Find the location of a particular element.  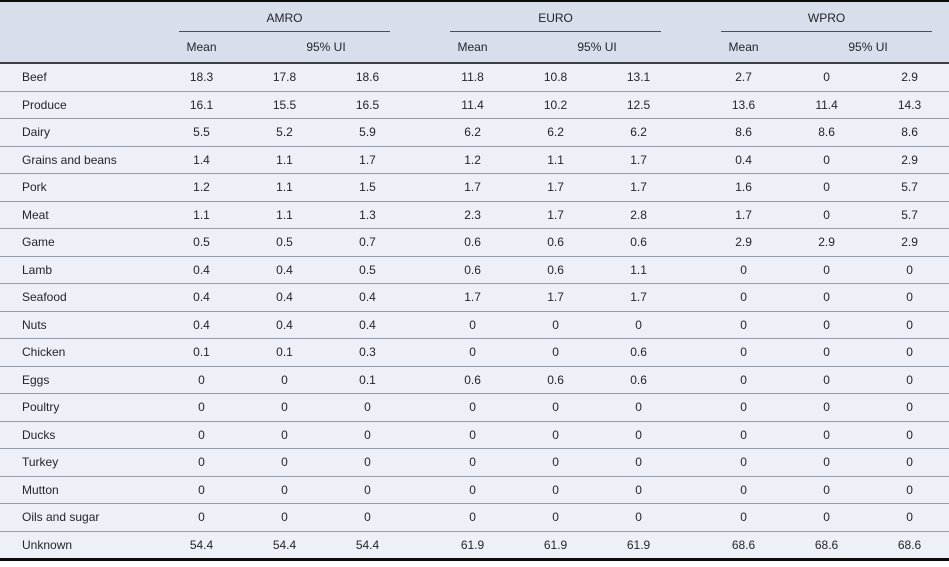

group-title: WPRO is located at coordinates (826, 18).